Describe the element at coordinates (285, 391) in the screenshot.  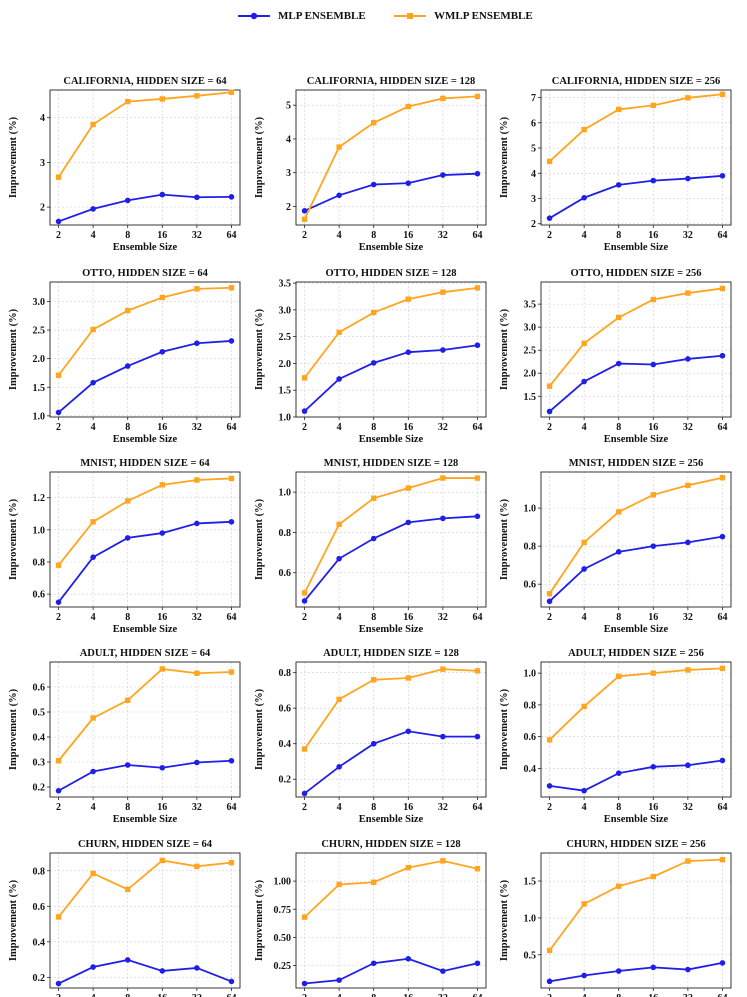
I see `y-tick-label: 1.5` at that location.